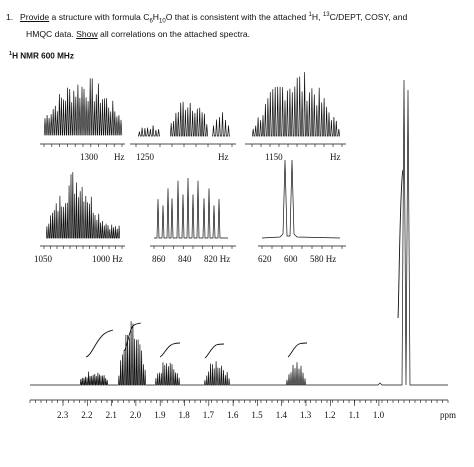 This screenshot has width=474, height=467. Describe the element at coordinates (185, 415) in the screenshot. I see `axis-tick-label: 1.8` at that location.